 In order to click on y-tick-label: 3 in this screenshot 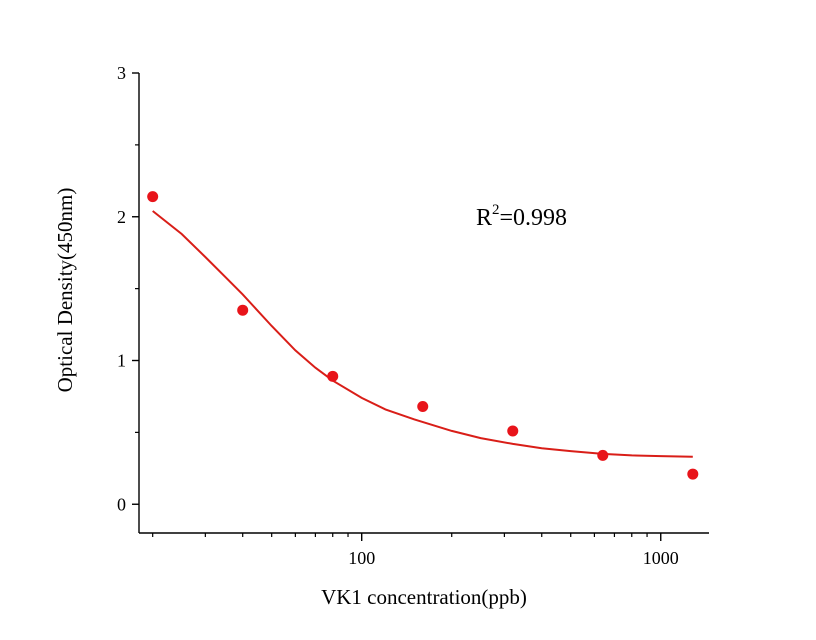, I will do `click(121, 73)`.